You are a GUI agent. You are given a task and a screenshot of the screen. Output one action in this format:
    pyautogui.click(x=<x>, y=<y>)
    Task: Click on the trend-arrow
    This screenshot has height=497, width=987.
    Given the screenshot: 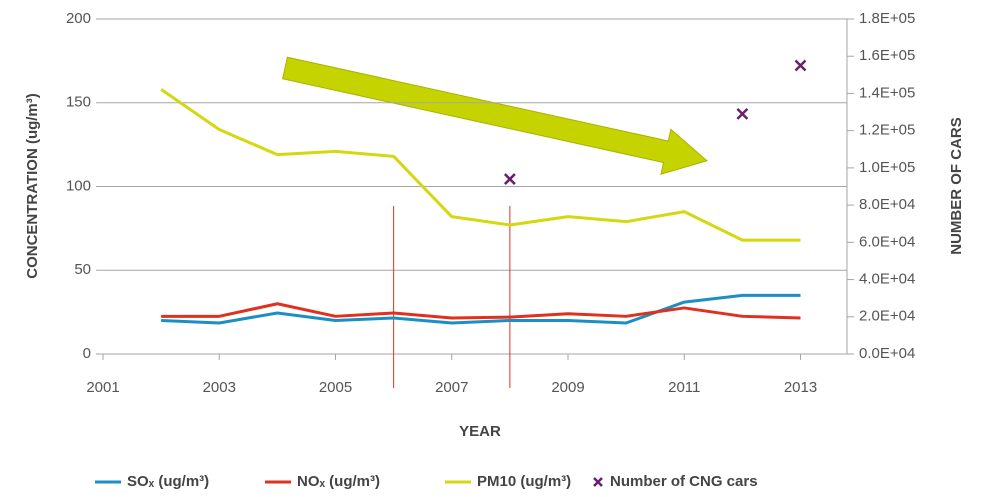 What is the action you would take?
    pyautogui.click(x=495, y=115)
    